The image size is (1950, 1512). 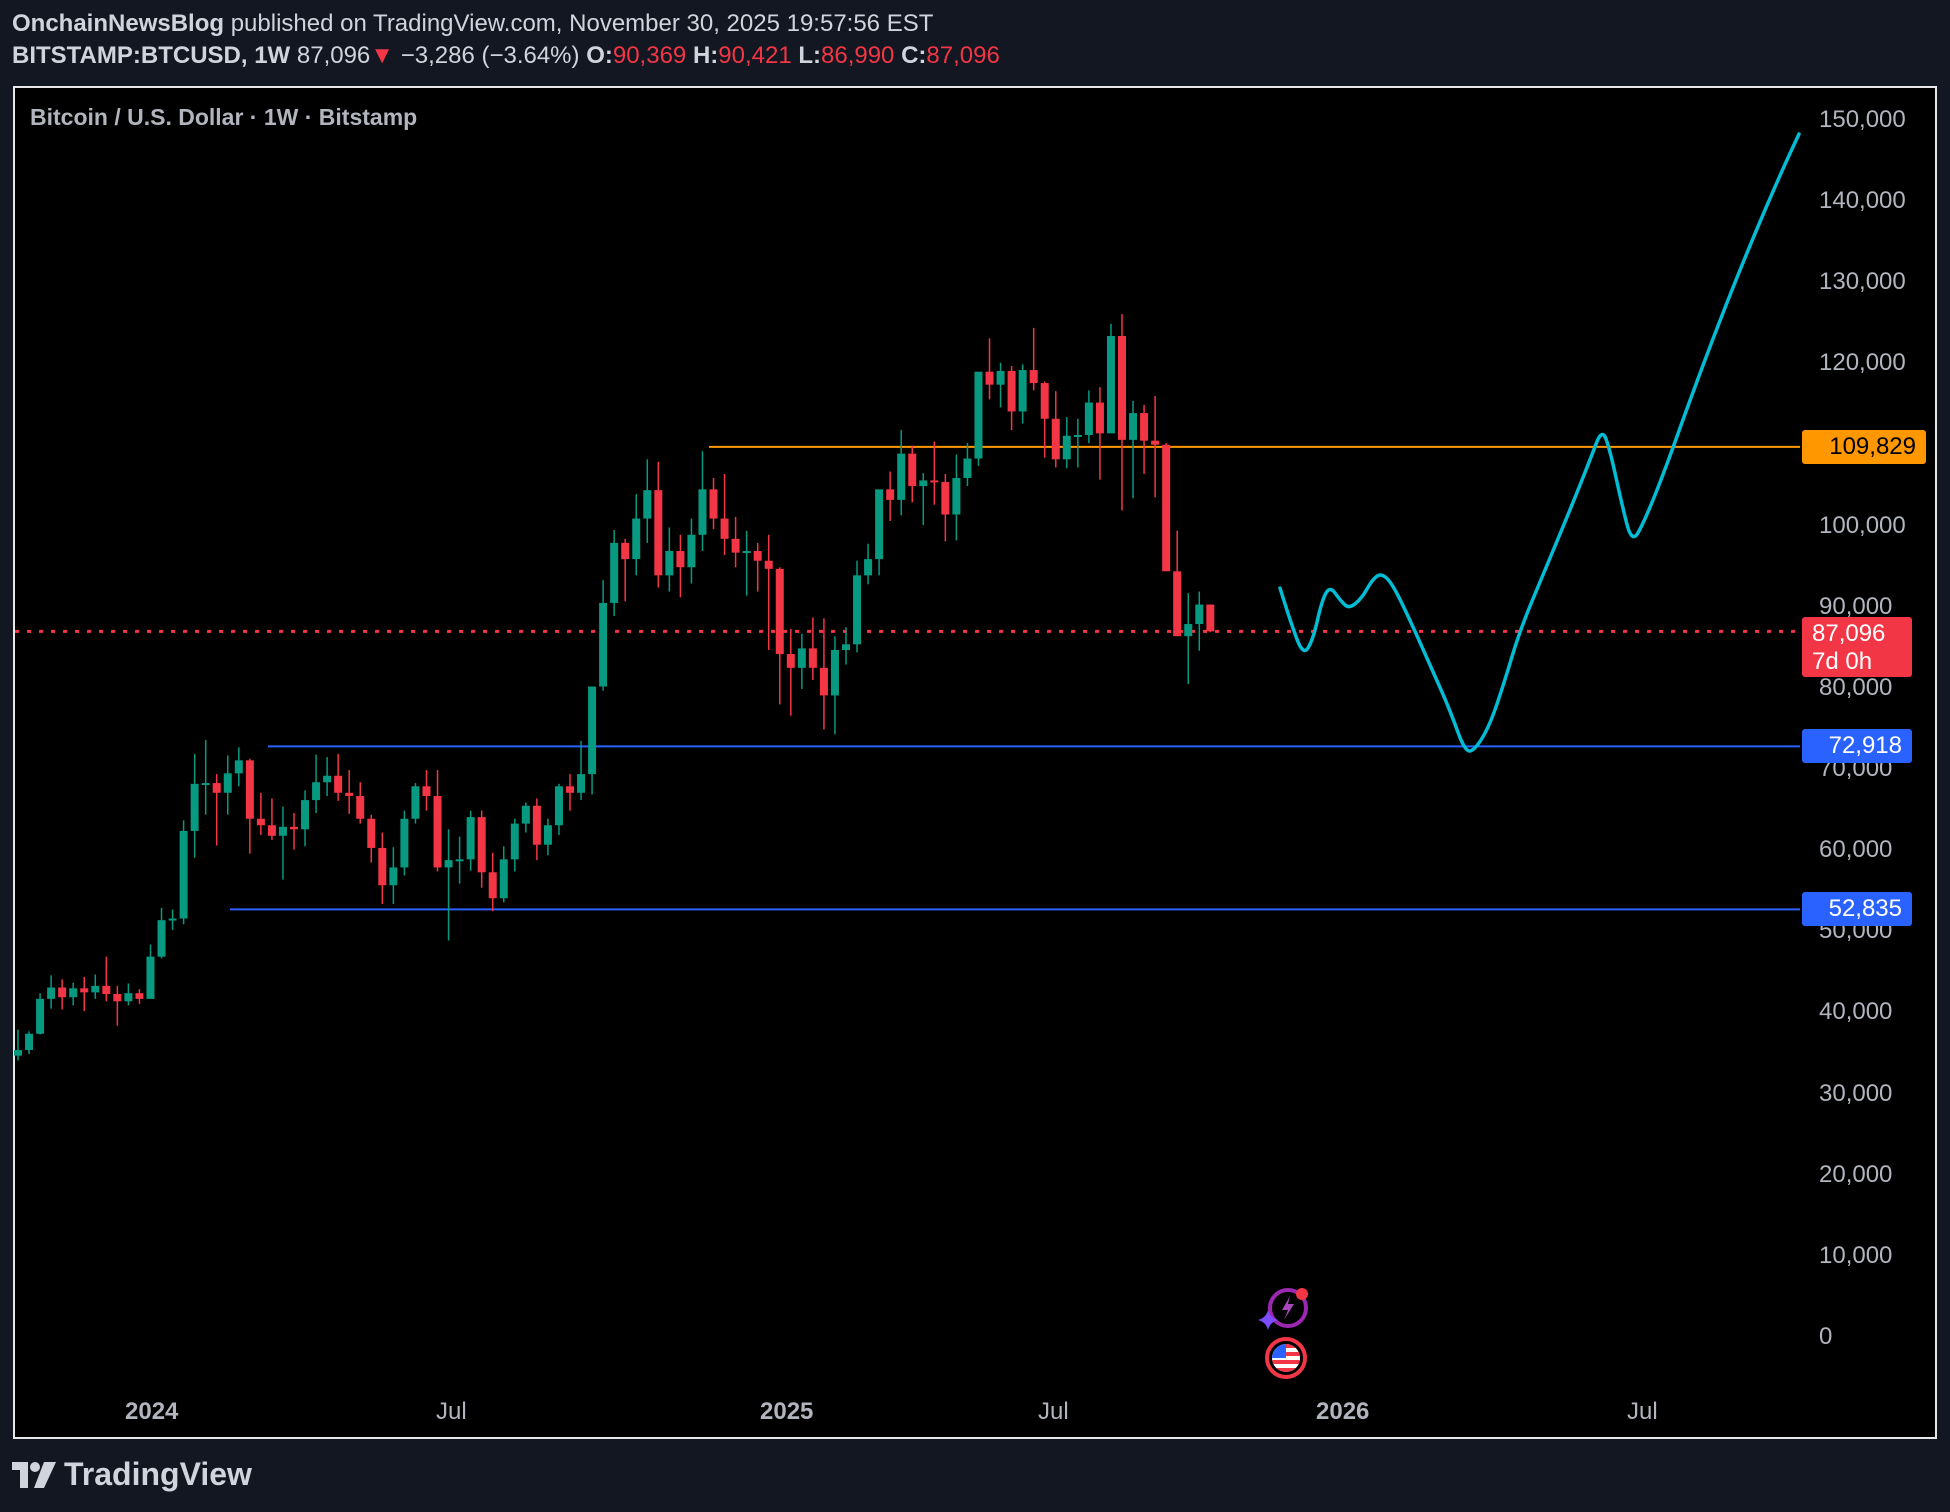 I want to click on price-tick-label: 30,000, so click(x=1856, y=1093).